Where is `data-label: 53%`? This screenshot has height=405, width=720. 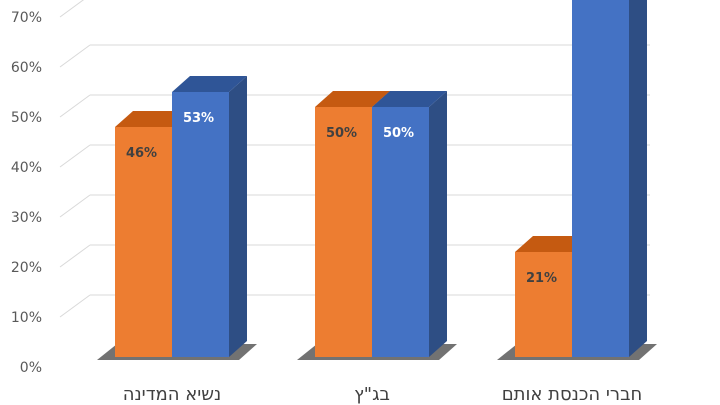
data-label: 53% is located at coordinates (198, 118).